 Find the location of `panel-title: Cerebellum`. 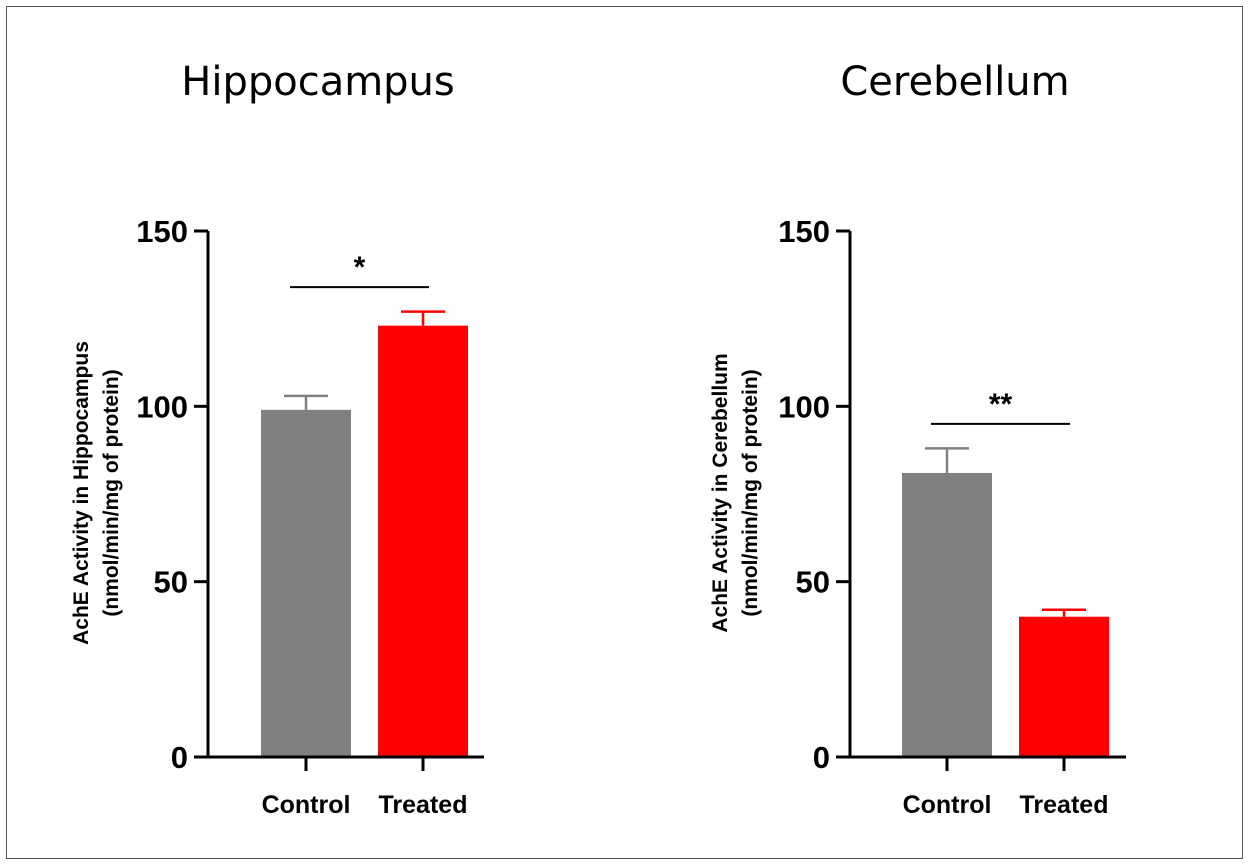

panel-title: Cerebellum is located at coordinates (954, 82).